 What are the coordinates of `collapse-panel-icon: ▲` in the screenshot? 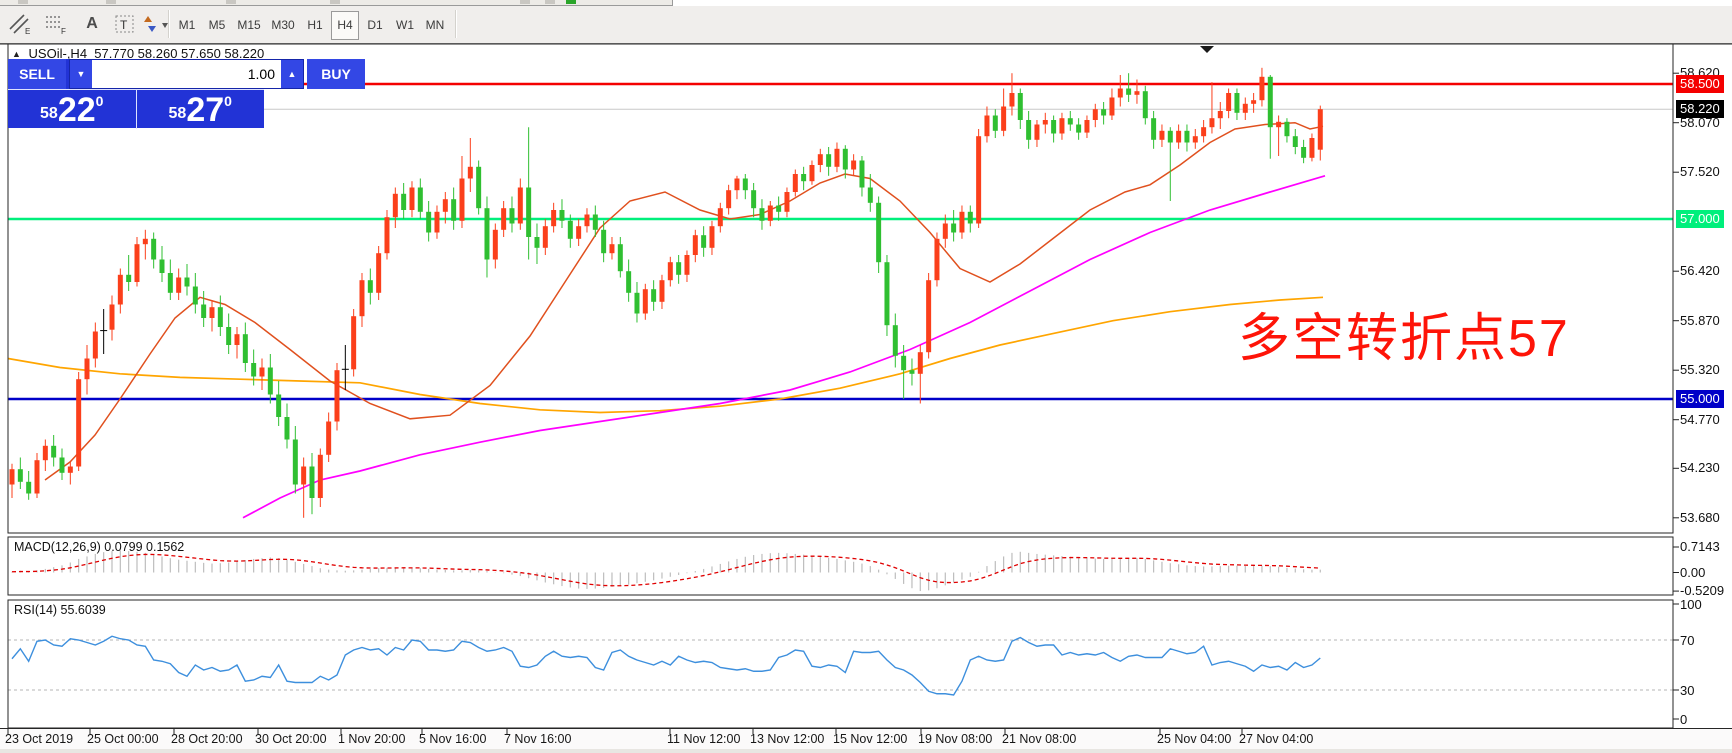 It's located at (16, 54).